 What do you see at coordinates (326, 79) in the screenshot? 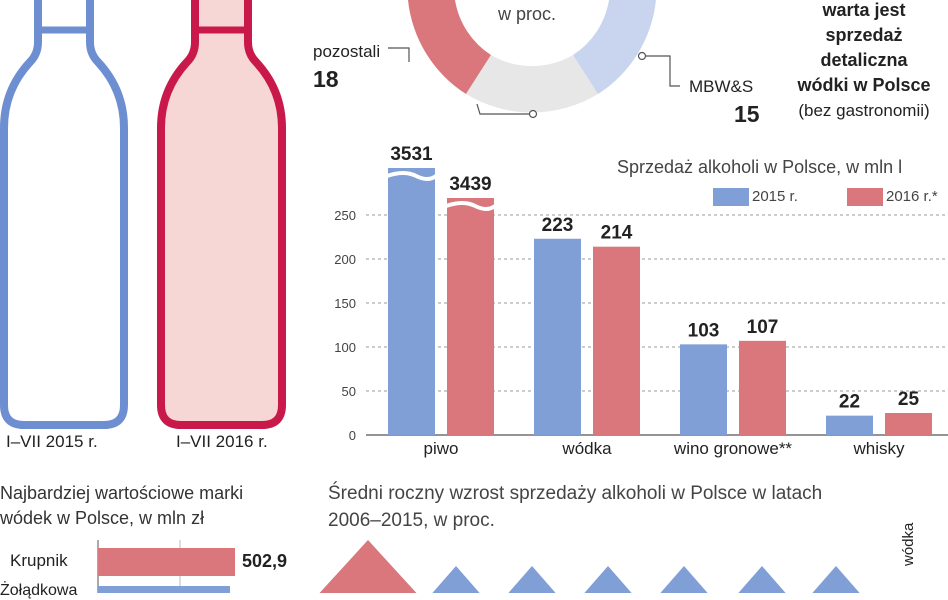
I see `donut-value-pozostali: 18` at bounding box center [326, 79].